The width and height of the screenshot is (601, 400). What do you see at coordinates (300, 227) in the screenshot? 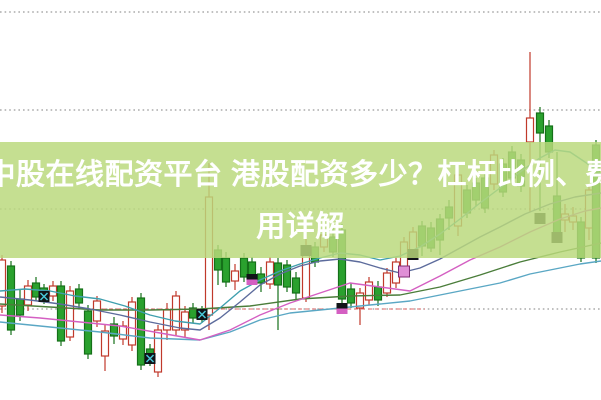
I see `page-title-line2: 用详解` at bounding box center [300, 227].